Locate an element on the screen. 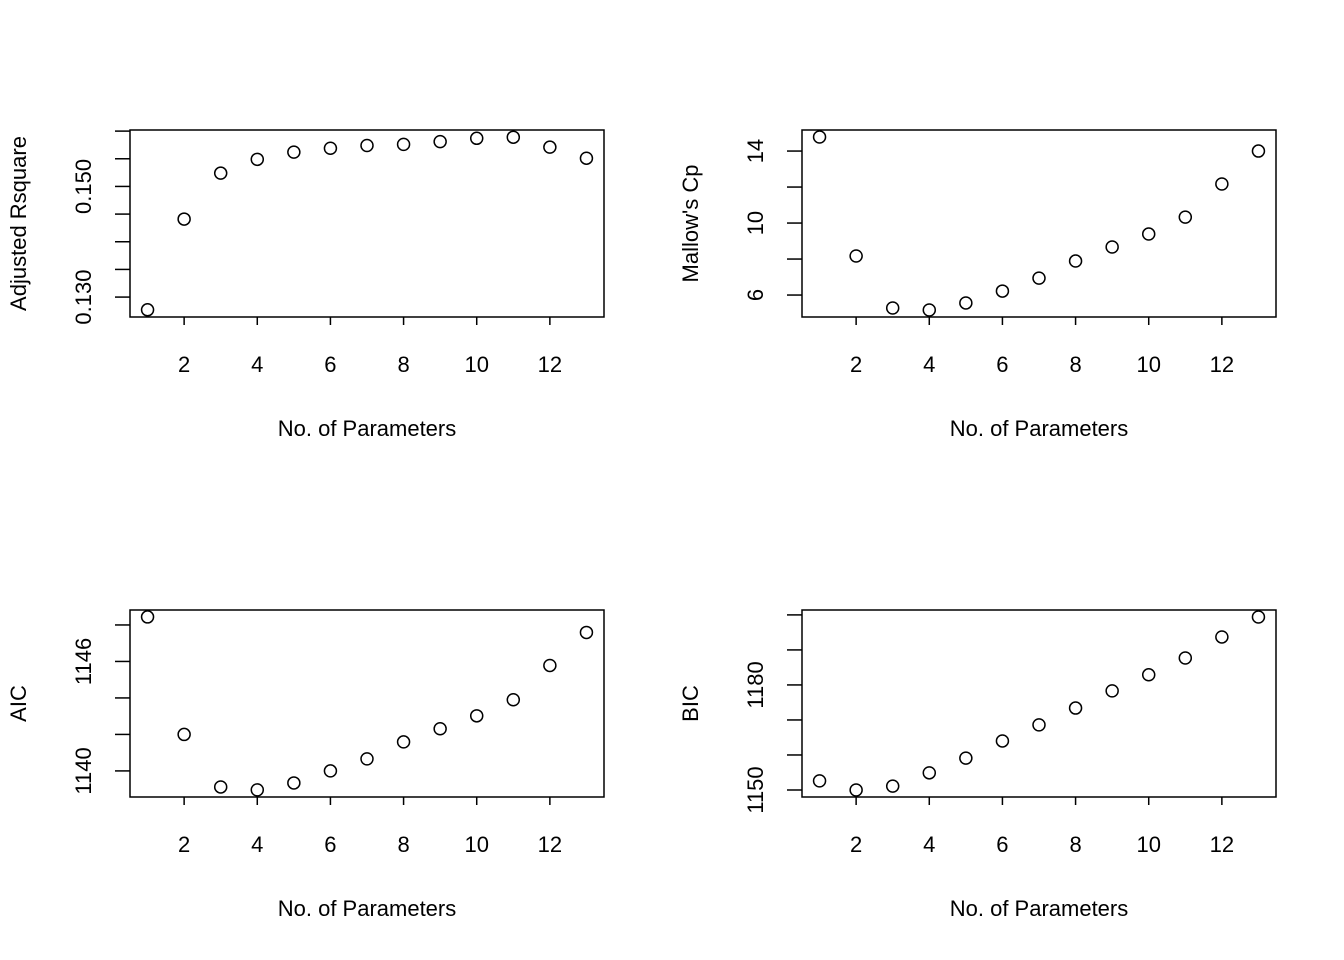 This screenshot has width=1344, height=960. y-tick-label: 1150 is located at coordinates (755, 789).